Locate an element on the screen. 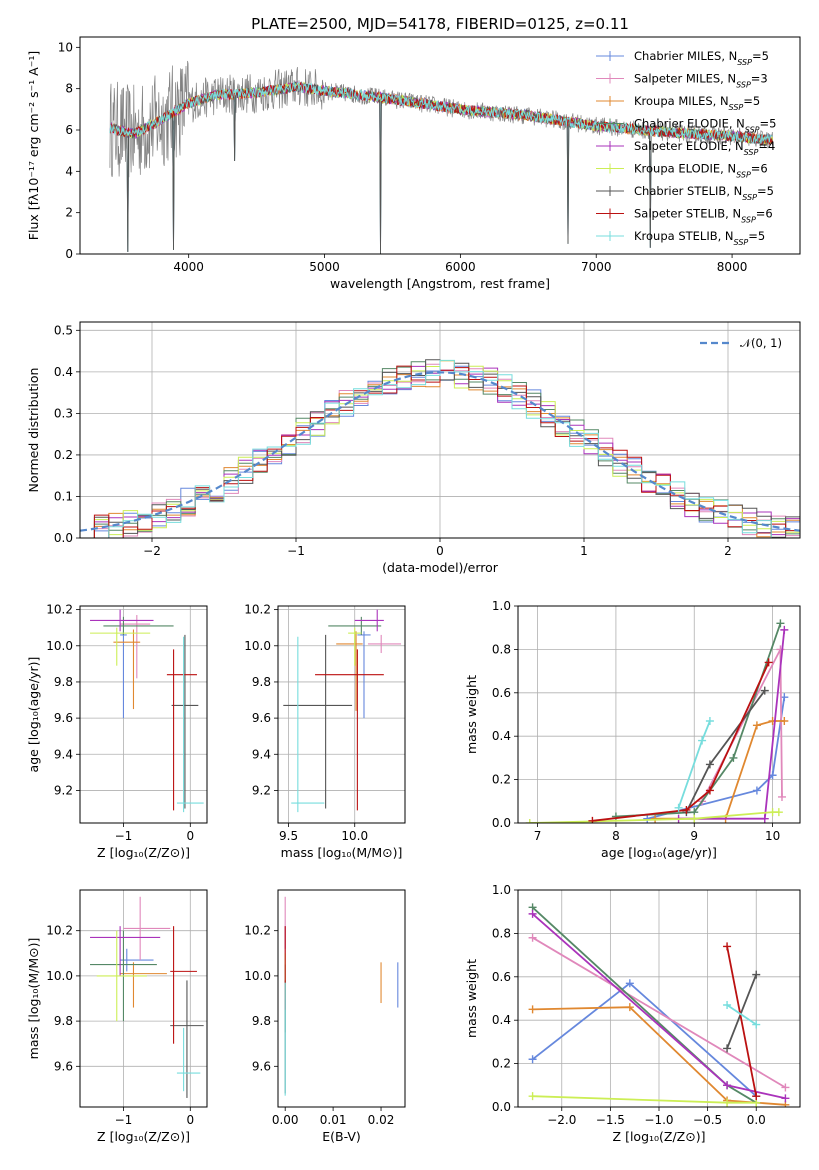 Image resolution: width=819 pixels, height=1170 pixels. legend-label-normal: 𝒩(0, 1) is located at coordinates (761, 343).